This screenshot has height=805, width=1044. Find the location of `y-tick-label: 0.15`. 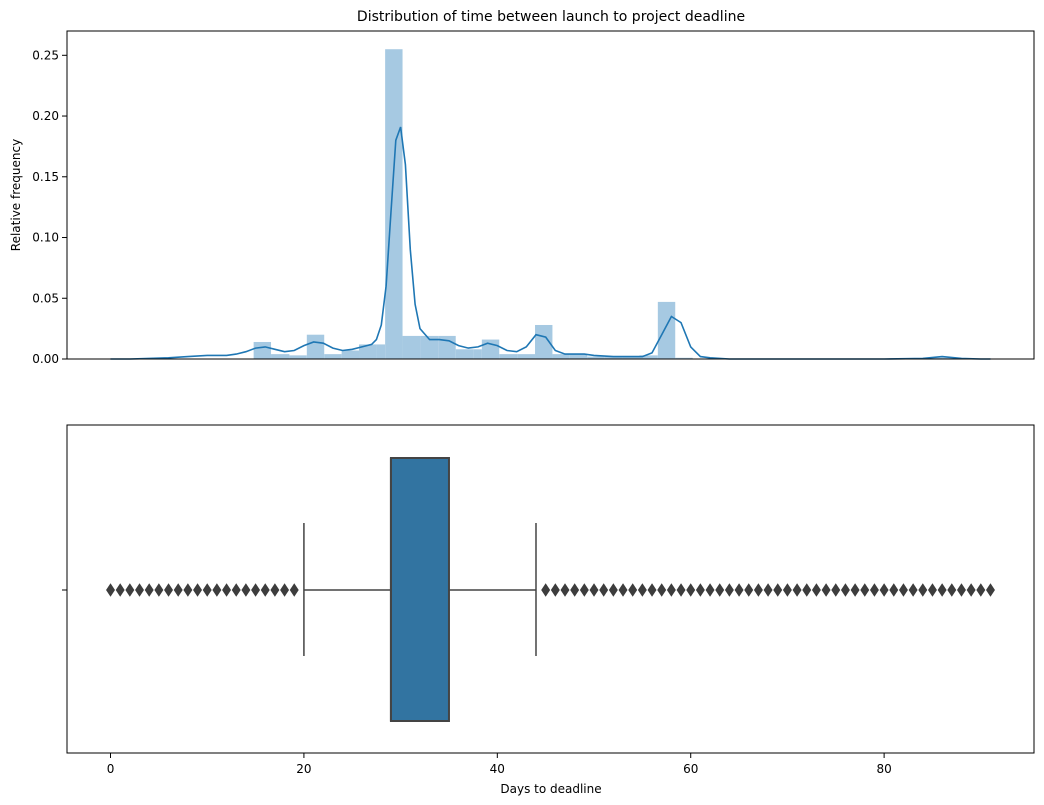

y-tick-label: 0.15 is located at coordinates (45, 177).